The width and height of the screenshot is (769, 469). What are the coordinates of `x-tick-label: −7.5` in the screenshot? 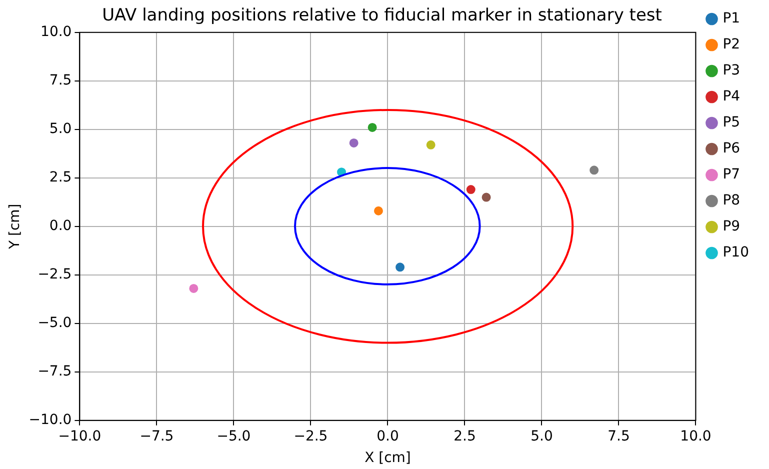 It's located at (157, 436).